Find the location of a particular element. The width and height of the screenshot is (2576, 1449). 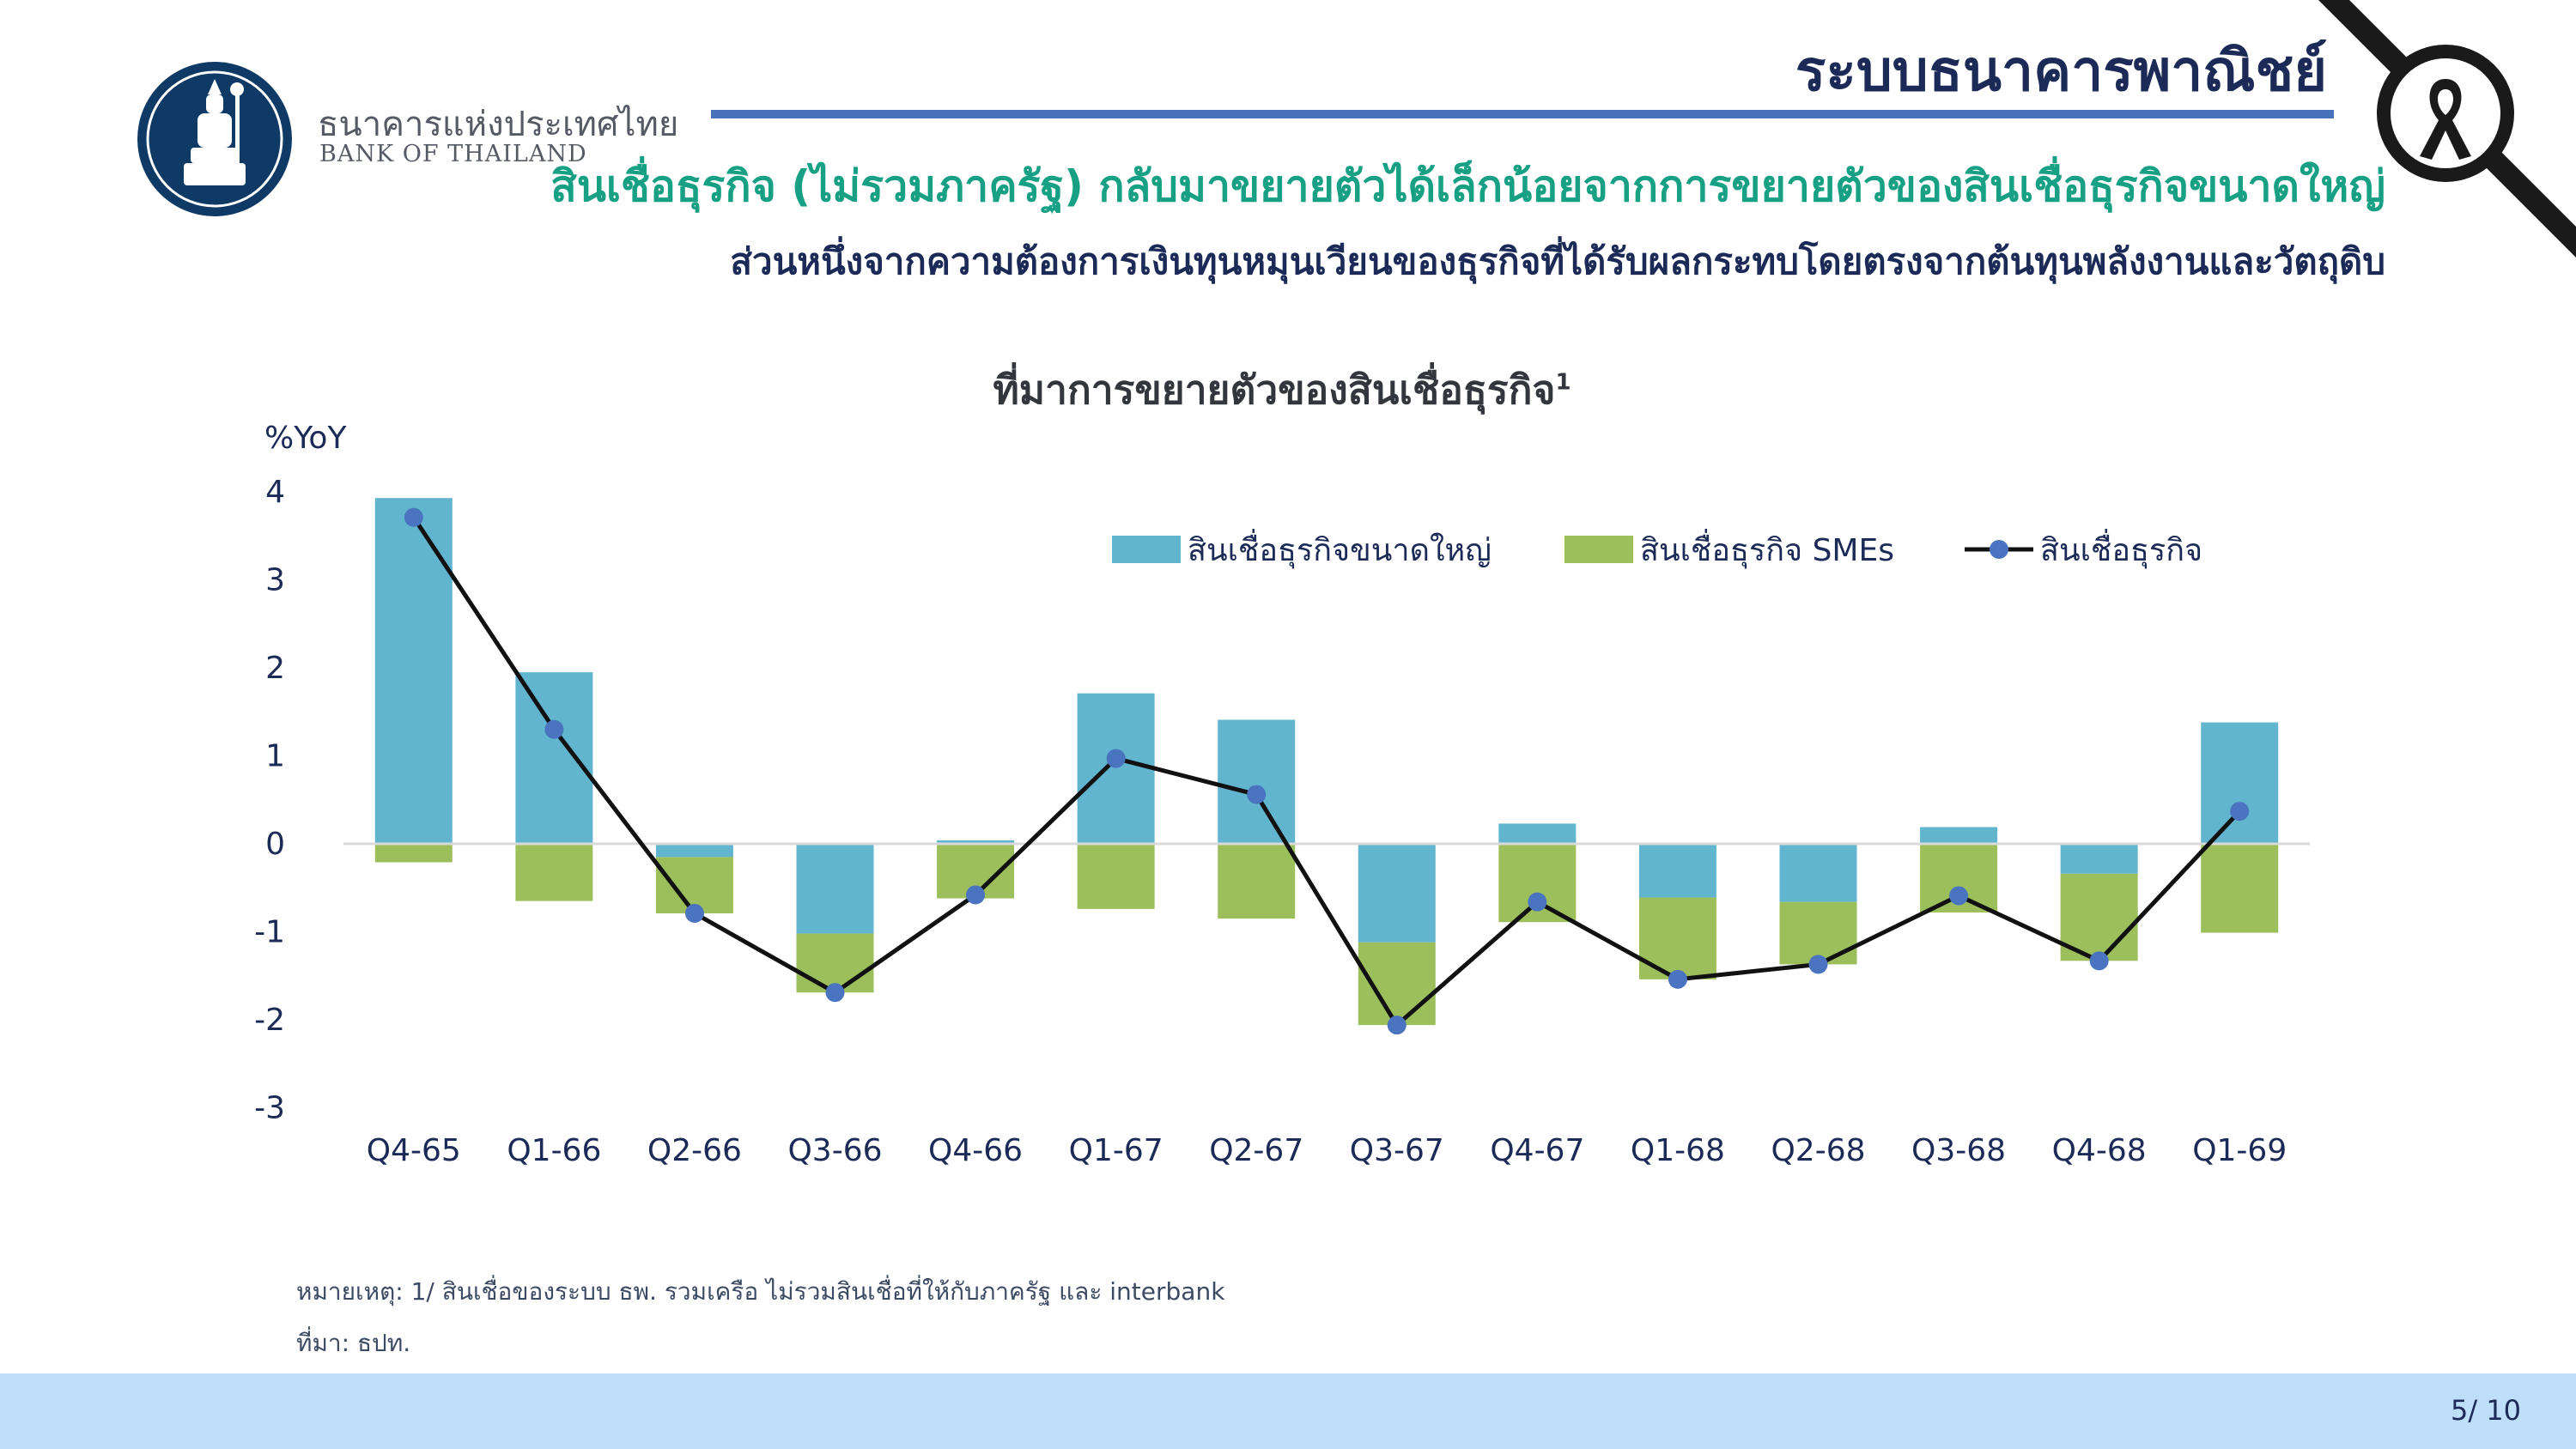

x-tick-label: Q1-69 is located at coordinates (2239, 1150).